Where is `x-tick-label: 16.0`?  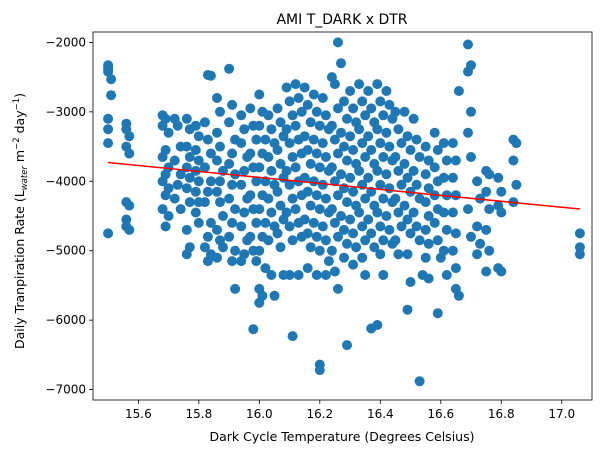
x-tick-label: 16.0 is located at coordinates (259, 414).